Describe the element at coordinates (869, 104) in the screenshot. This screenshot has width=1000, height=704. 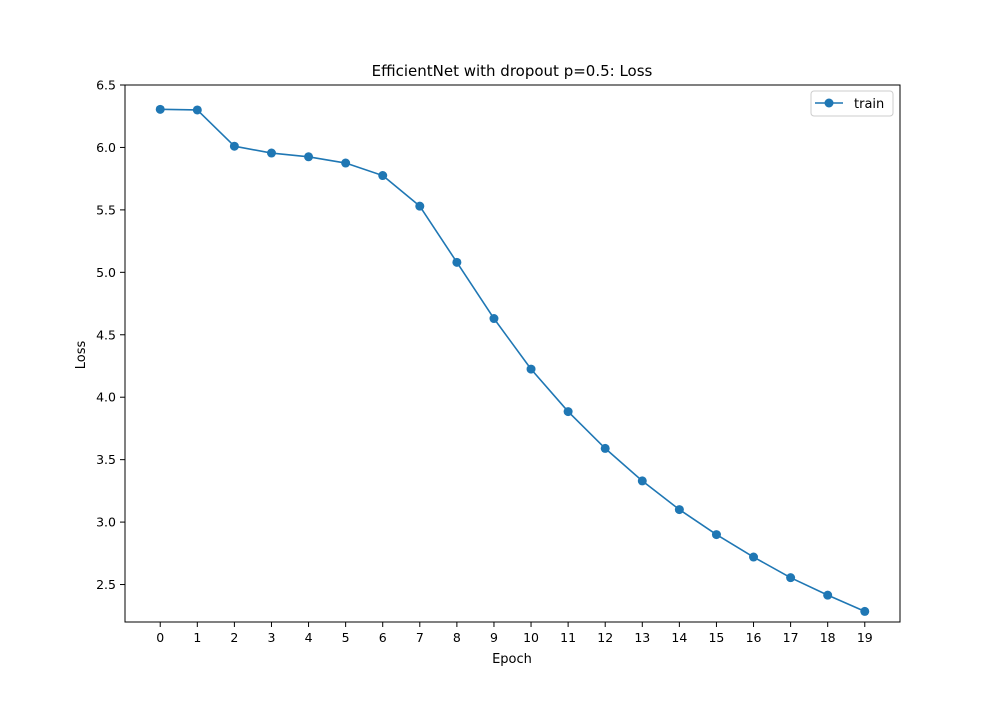
I see `legend-label: train` at that location.